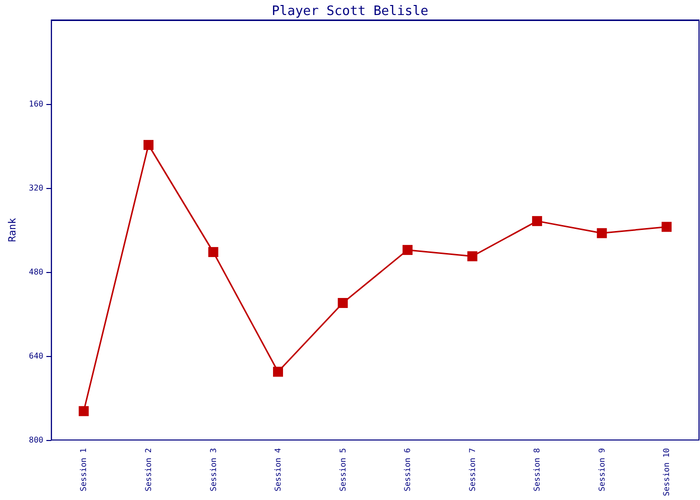 This screenshot has width=700, height=500. What do you see at coordinates (343, 470) in the screenshot?
I see `x-tick-label: Session 5` at bounding box center [343, 470].